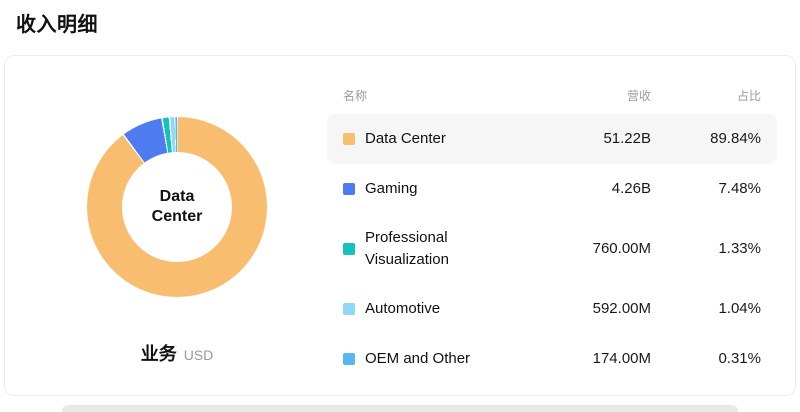 This screenshot has height=412, width=800. Describe the element at coordinates (432, 189) in the screenshot. I see `series-name-cell: Gaming` at that location.